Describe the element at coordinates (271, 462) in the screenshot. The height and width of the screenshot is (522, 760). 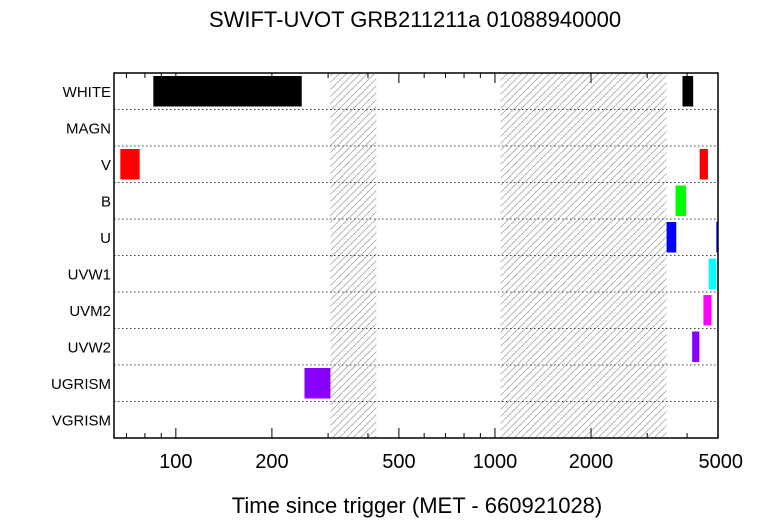
I see `x-tick-label: 200` at that location.